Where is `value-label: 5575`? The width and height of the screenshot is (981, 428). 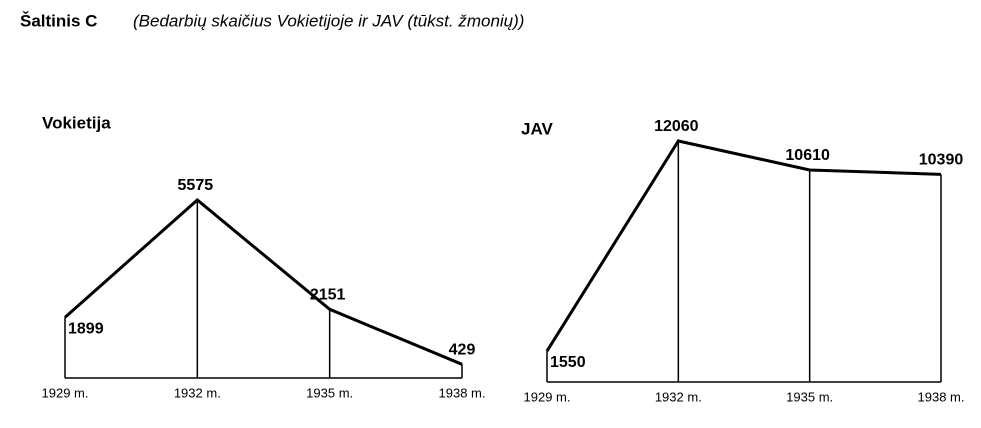 value-label: 5575 is located at coordinates (196, 185).